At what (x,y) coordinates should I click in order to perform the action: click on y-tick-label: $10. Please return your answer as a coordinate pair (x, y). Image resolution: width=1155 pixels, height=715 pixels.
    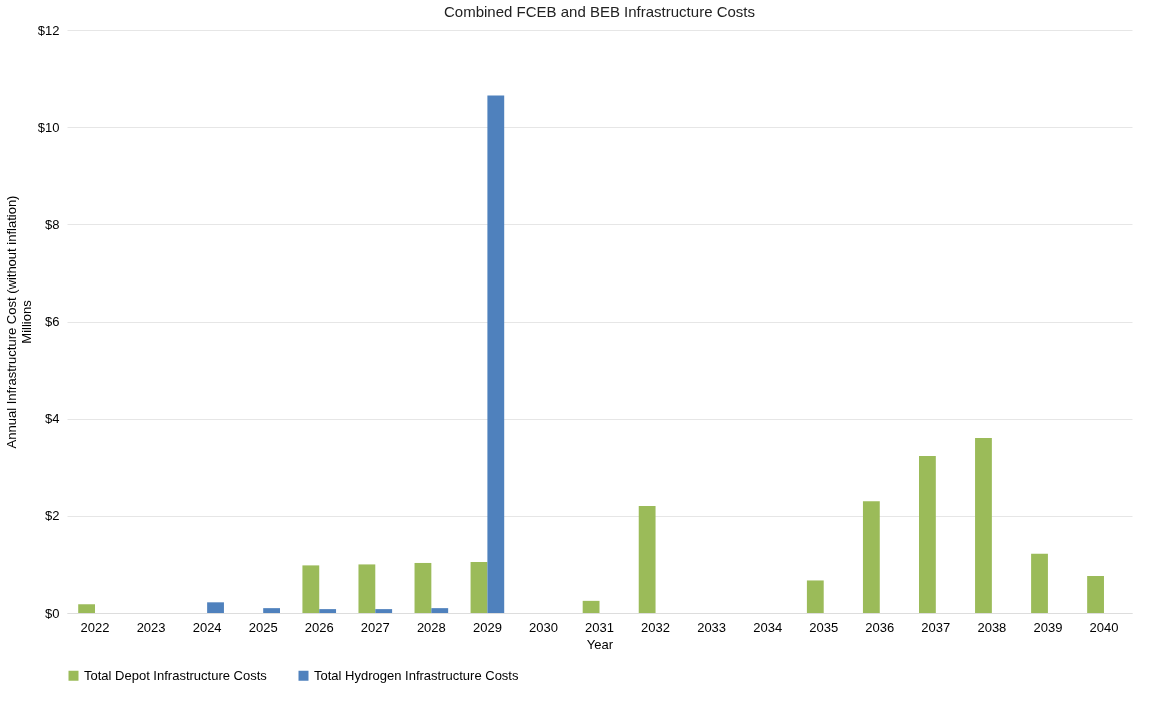
    Looking at the image, I should click on (48, 127).